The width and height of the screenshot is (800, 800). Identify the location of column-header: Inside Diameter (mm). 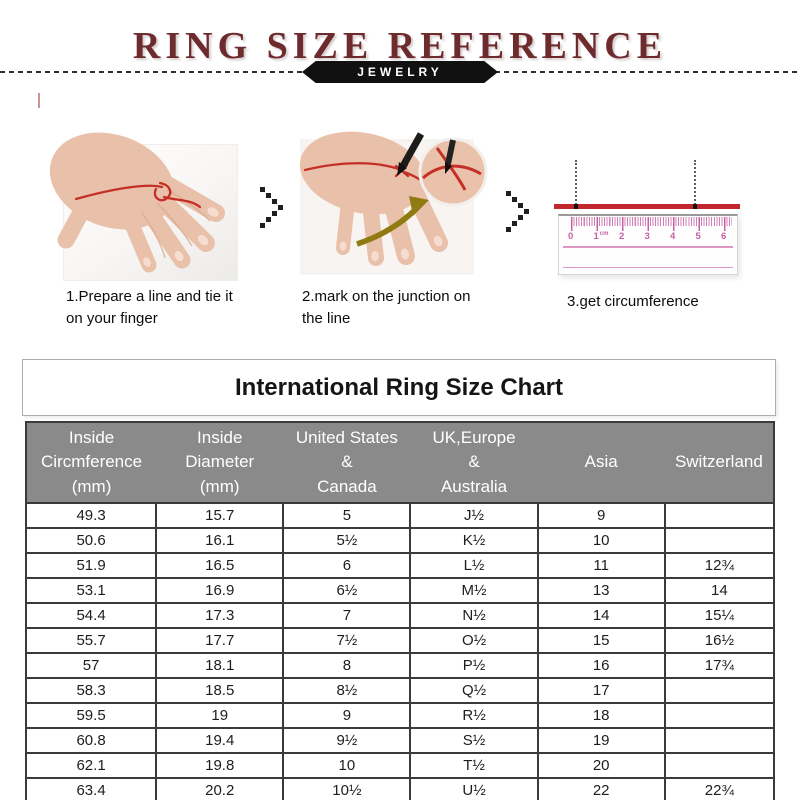
(220, 462).